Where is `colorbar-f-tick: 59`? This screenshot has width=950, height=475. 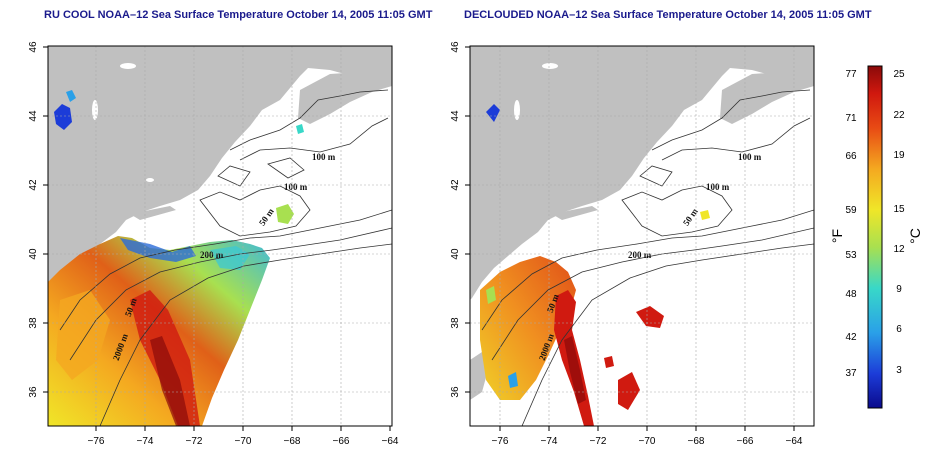
colorbar-f-tick: 59 is located at coordinates (851, 210).